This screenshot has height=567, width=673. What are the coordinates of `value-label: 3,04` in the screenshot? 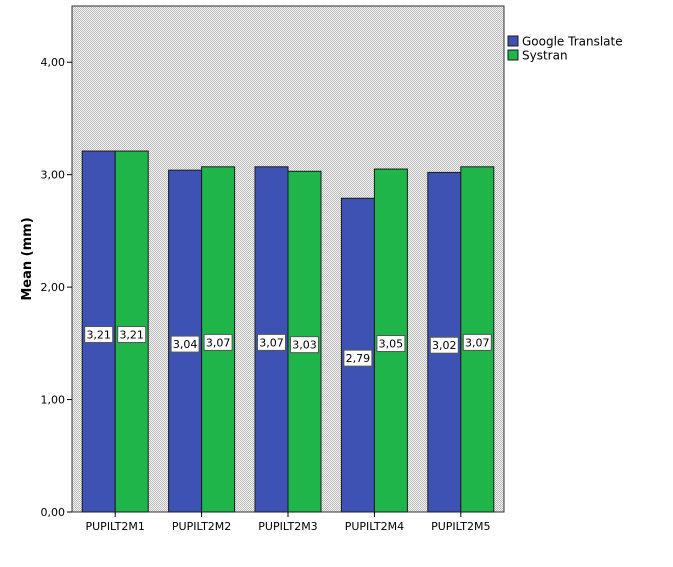 It's located at (185, 344).